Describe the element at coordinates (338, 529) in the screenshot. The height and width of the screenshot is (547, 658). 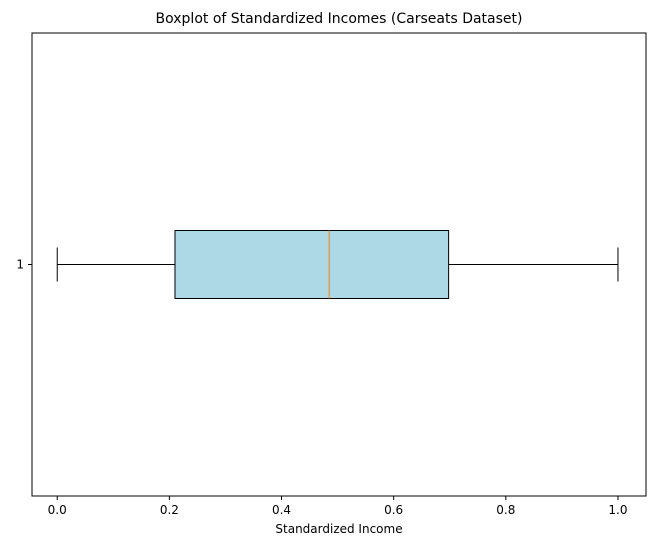
I see `x-axis-label: Standardized Income` at that location.